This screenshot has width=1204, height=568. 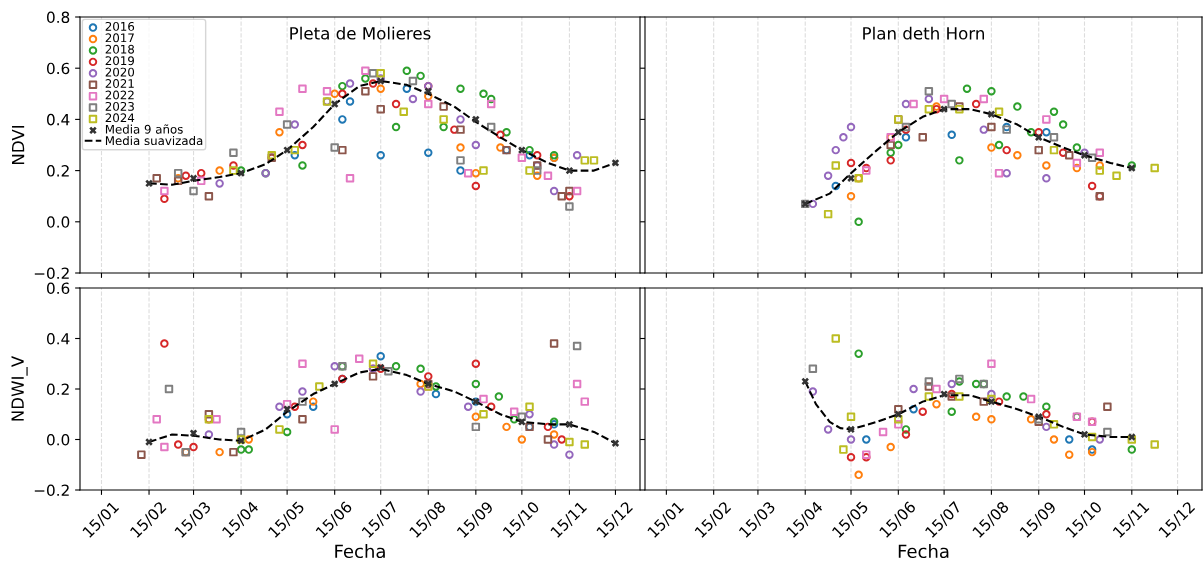 I want to click on y-axis-title: NDWI_V, so click(x=19, y=388).